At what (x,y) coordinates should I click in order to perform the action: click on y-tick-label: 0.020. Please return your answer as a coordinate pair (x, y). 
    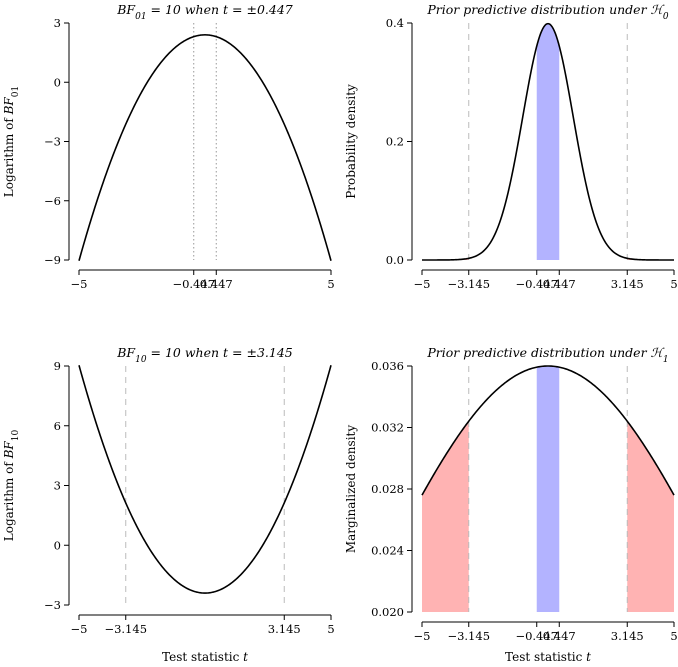
    Looking at the image, I should click on (387, 612).